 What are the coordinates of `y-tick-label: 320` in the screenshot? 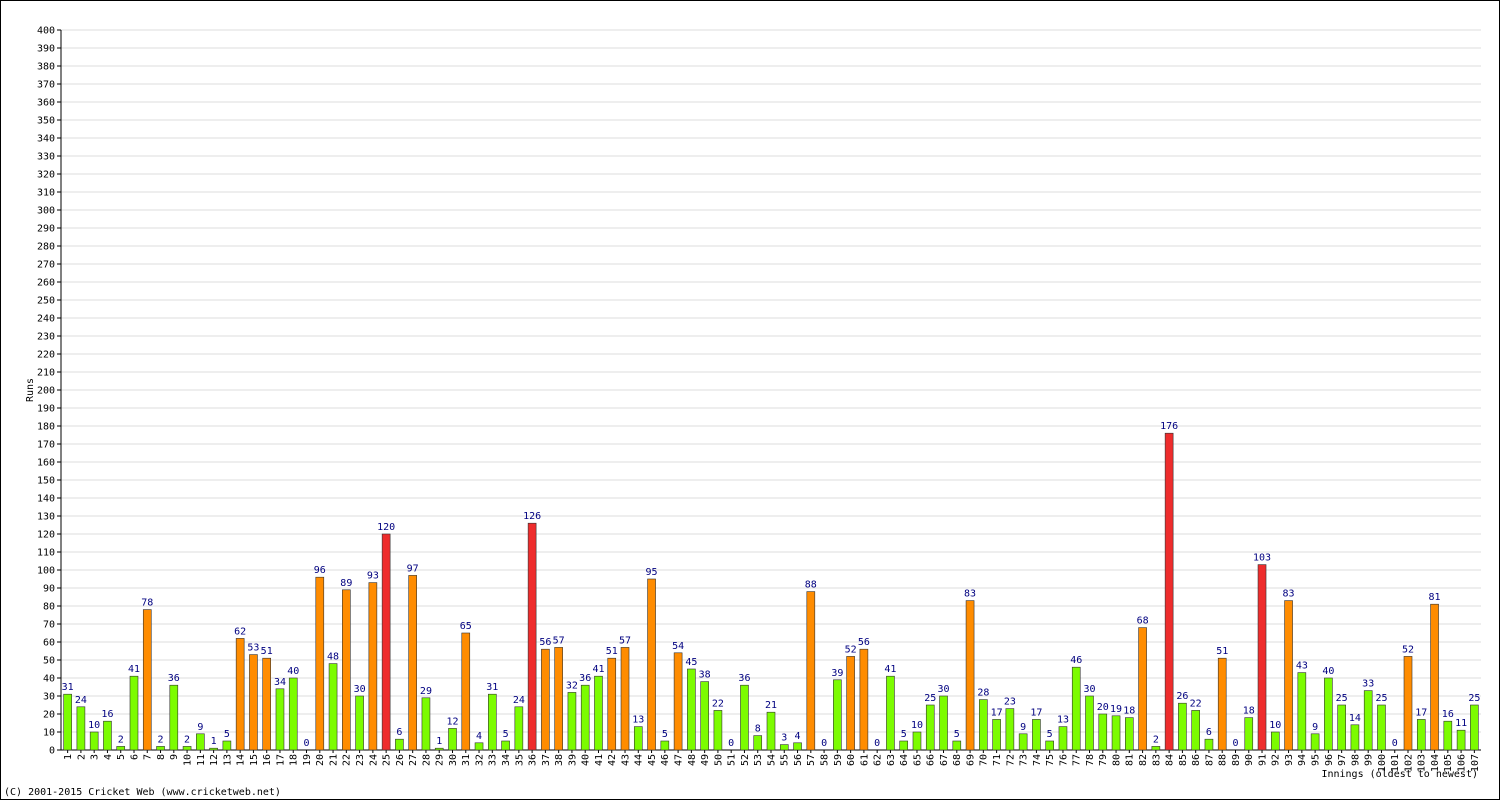 It's located at (46, 175).